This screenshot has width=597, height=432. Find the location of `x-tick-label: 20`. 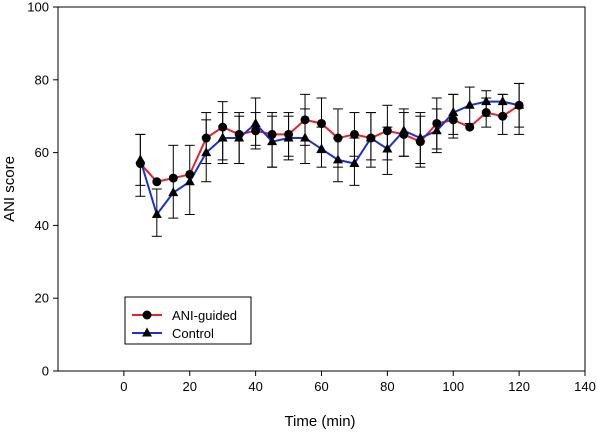

x-tick-label: 20 is located at coordinates (190, 386).